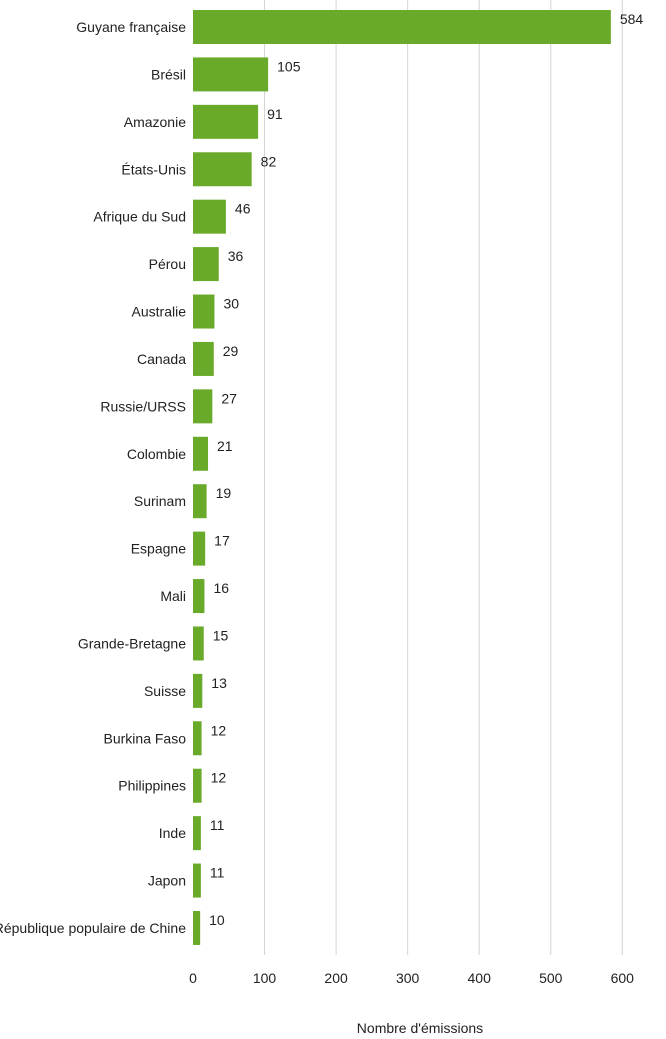 This screenshot has width=666, height=1039. What do you see at coordinates (265, 978) in the screenshot?
I see `x-tick-label: 100` at bounding box center [265, 978].